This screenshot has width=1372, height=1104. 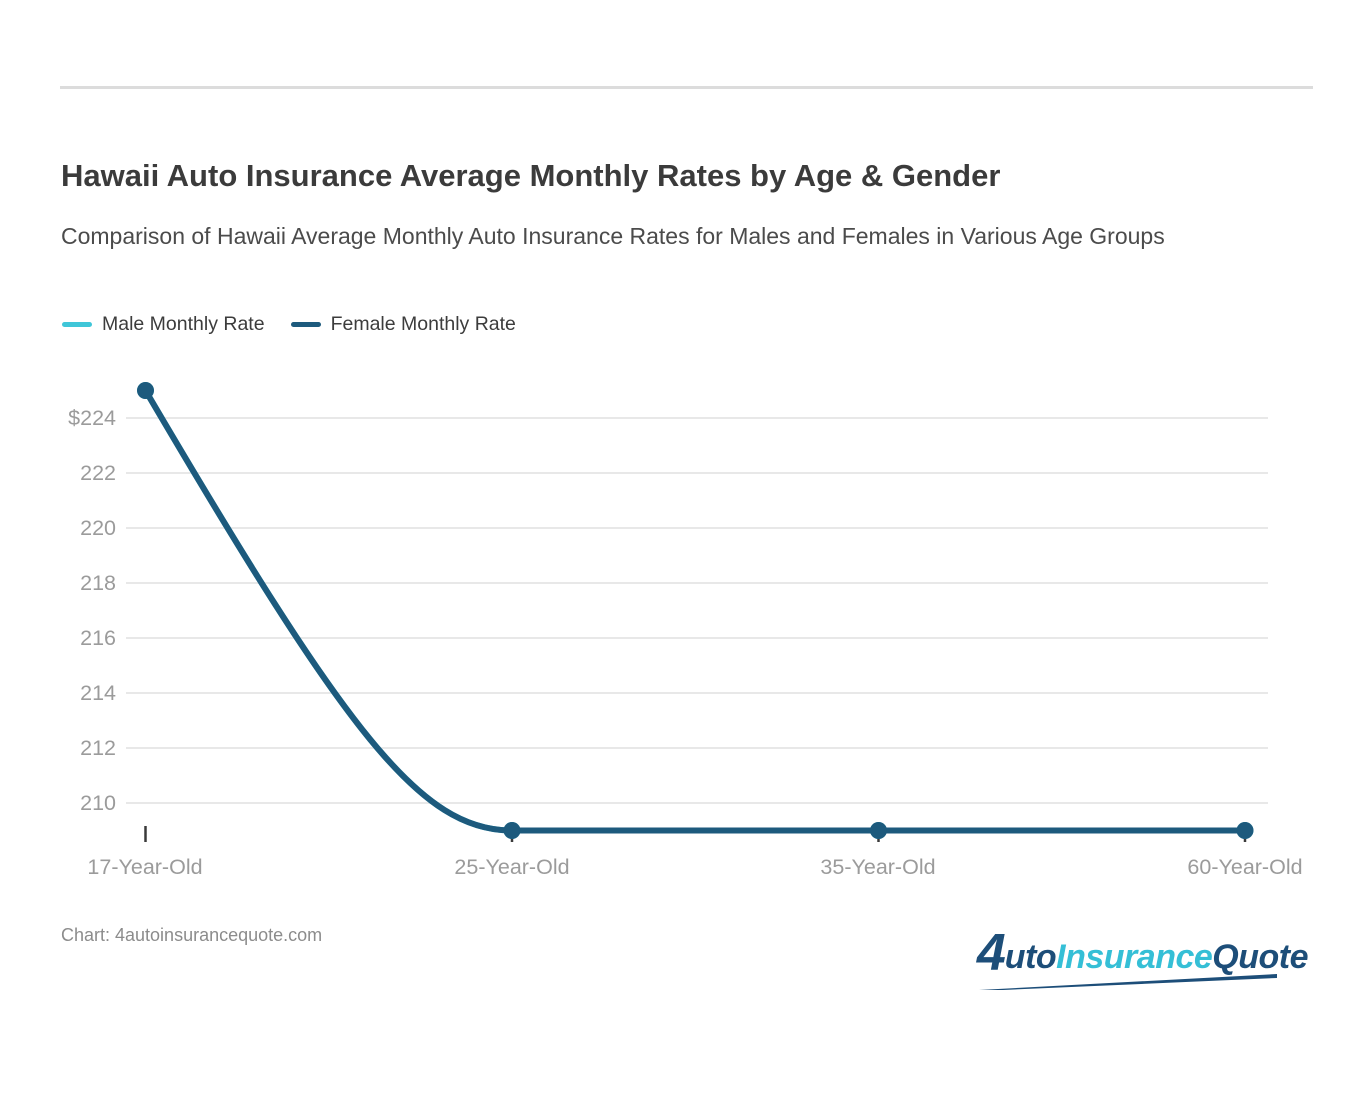 I want to click on logo-text-quote: Quote, so click(x=1260, y=957).